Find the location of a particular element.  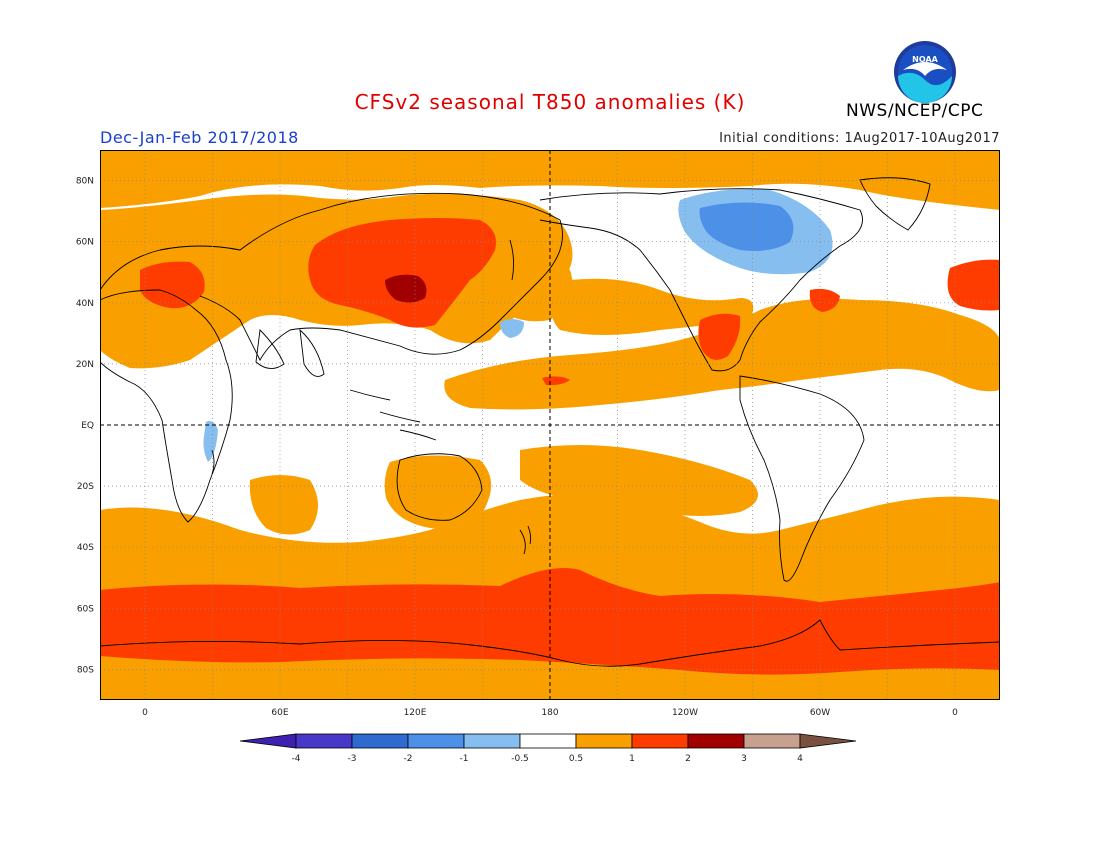

noaa-logo: NOAA is located at coordinates (925, 72).